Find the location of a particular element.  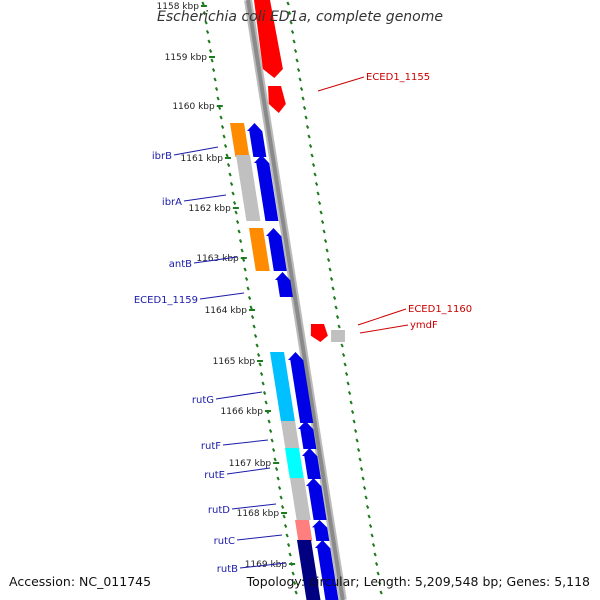

kbp-label: 1158 kbp is located at coordinates (178, 7).